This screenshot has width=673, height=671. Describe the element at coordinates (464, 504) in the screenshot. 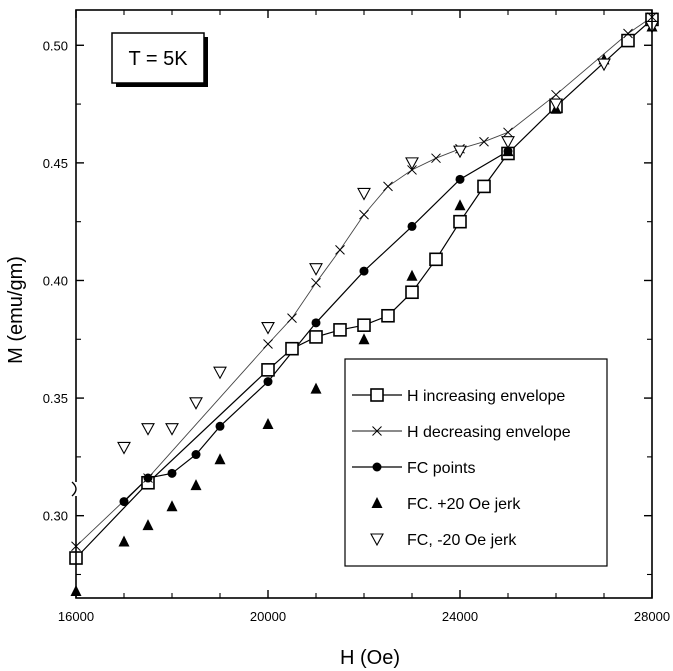

I see `legend-label: FC. +20 Oe jerk` at that location.